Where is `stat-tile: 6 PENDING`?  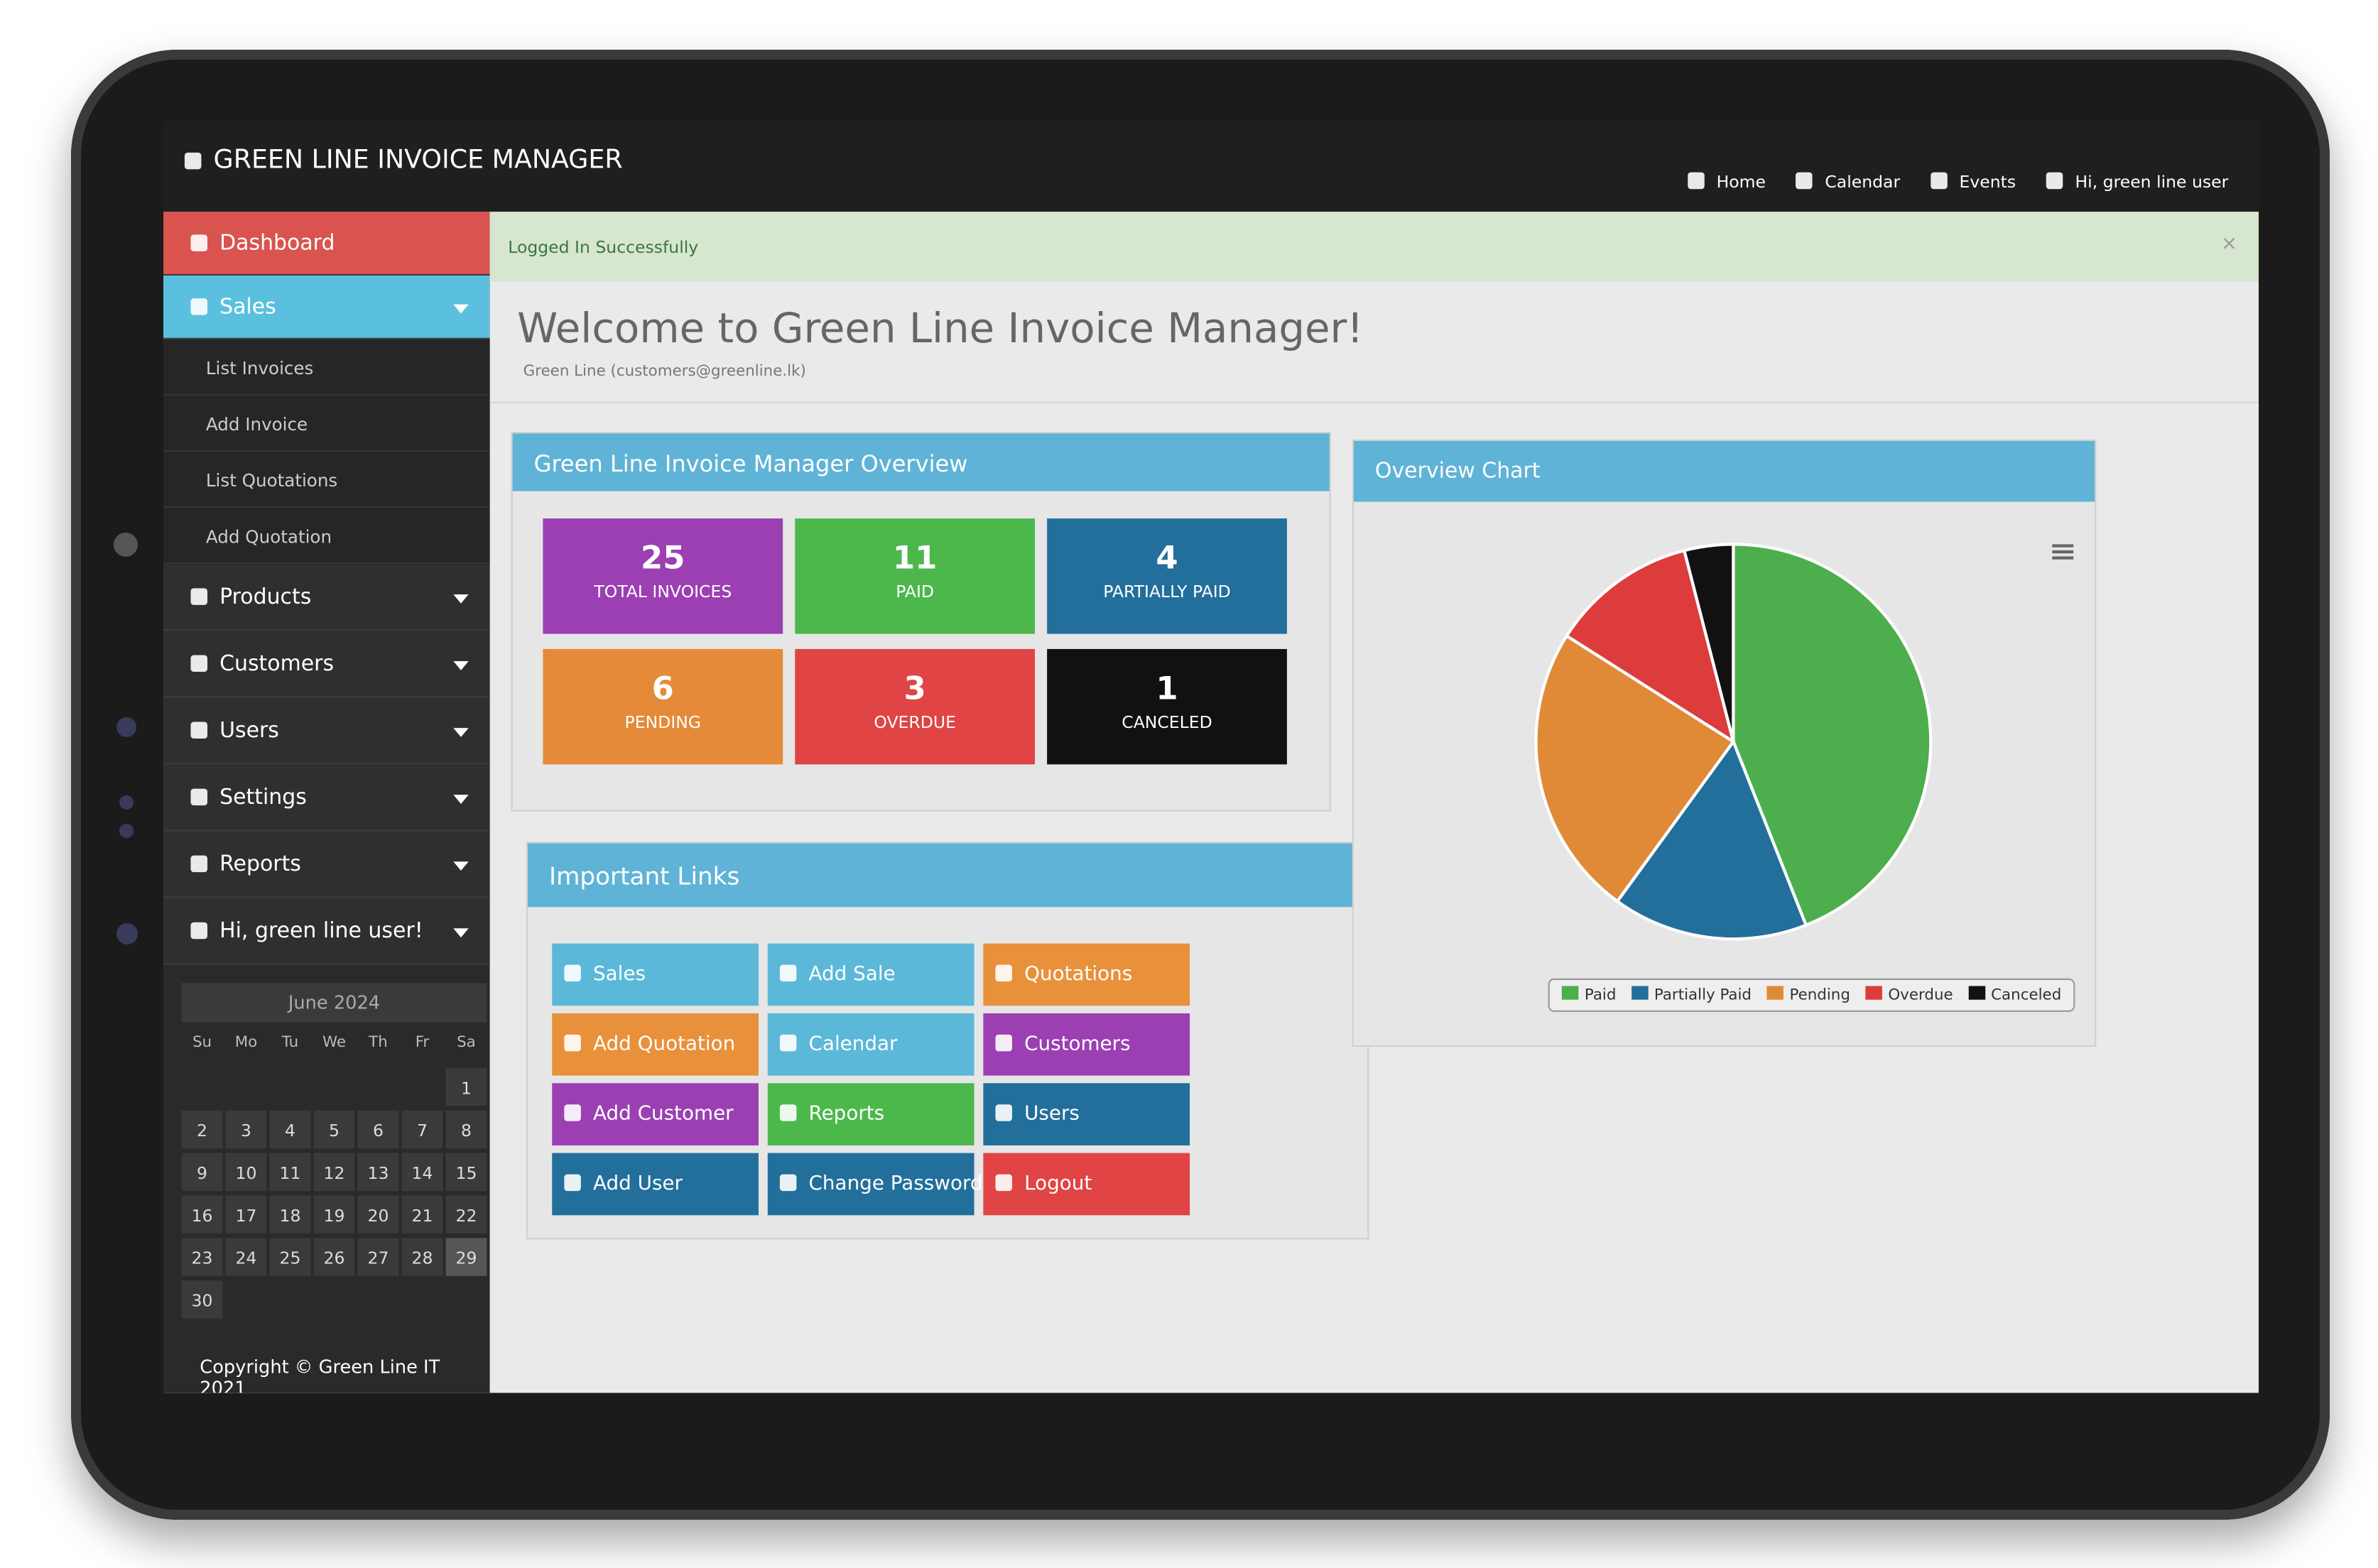 stat-tile: 6 PENDING is located at coordinates (663, 707).